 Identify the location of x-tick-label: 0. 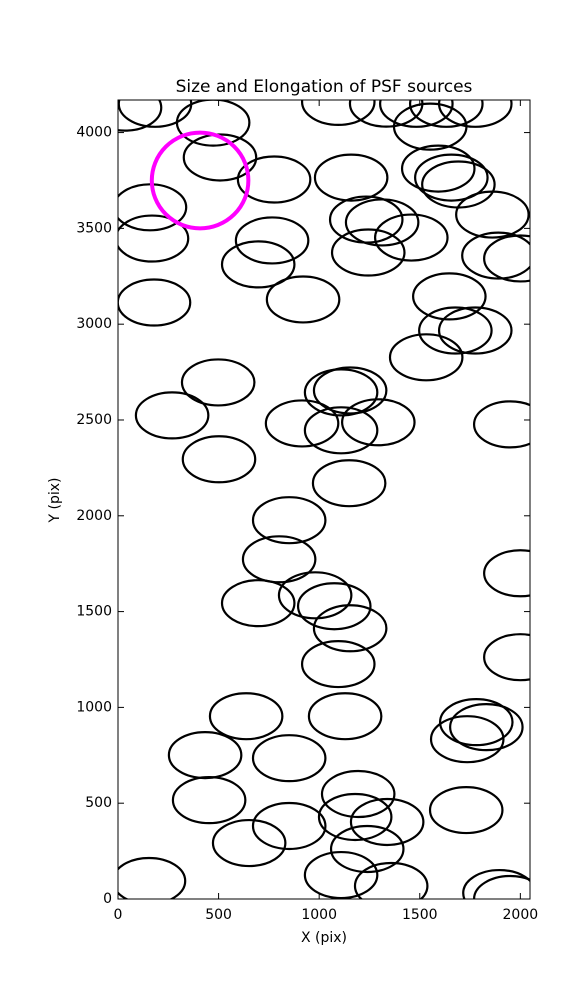
(118, 915).